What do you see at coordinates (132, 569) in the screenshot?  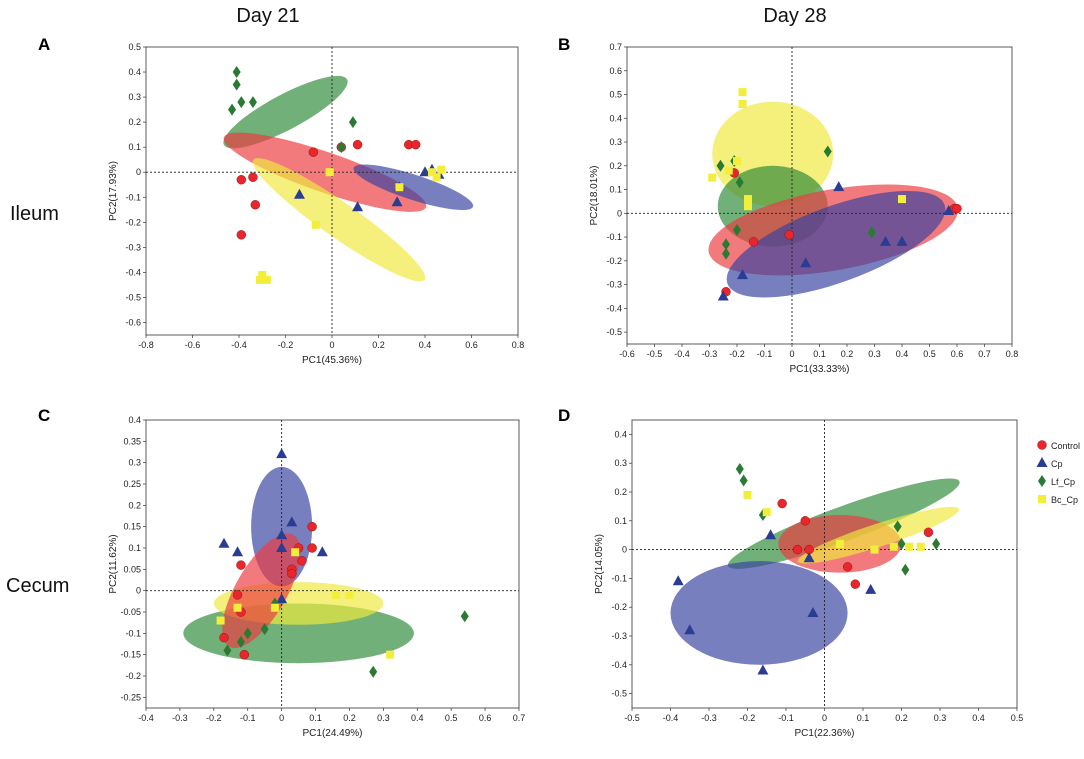 I see `y-tick-label-c: 0.05` at bounding box center [132, 569].